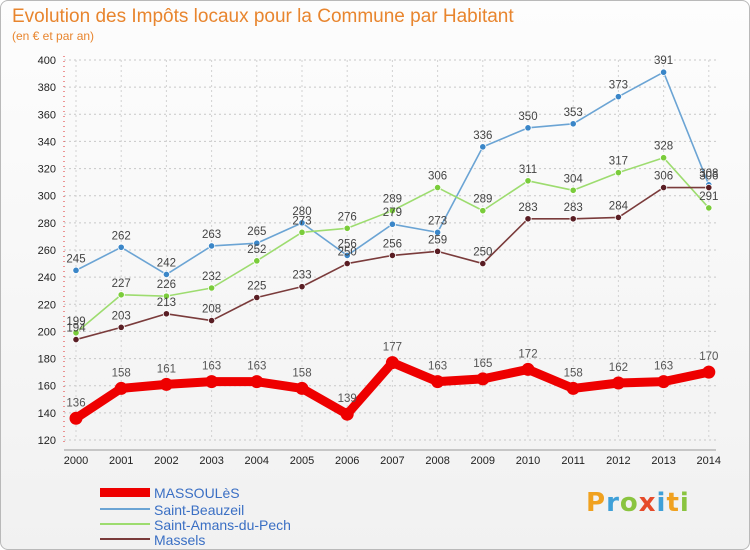  What do you see at coordinates (437, 461) in the screenshot?
I see `x-tick-label: 2008` at bounding box center [437, 461].